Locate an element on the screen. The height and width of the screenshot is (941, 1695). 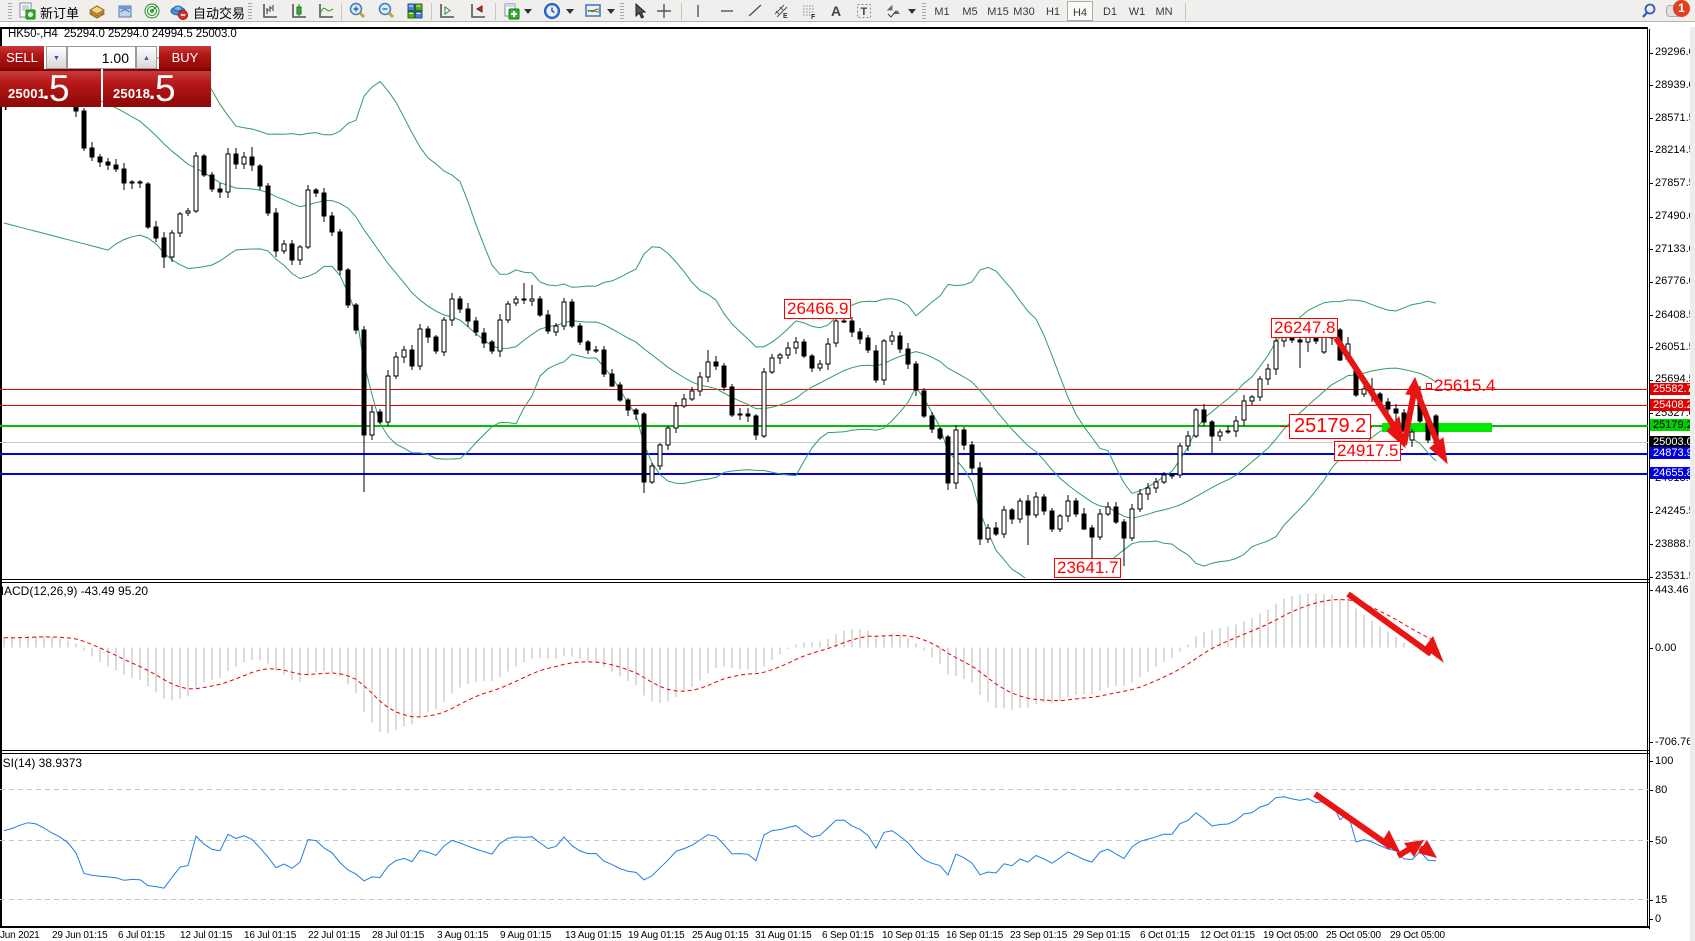
svg-text: E is located at coordinates (785, 16).